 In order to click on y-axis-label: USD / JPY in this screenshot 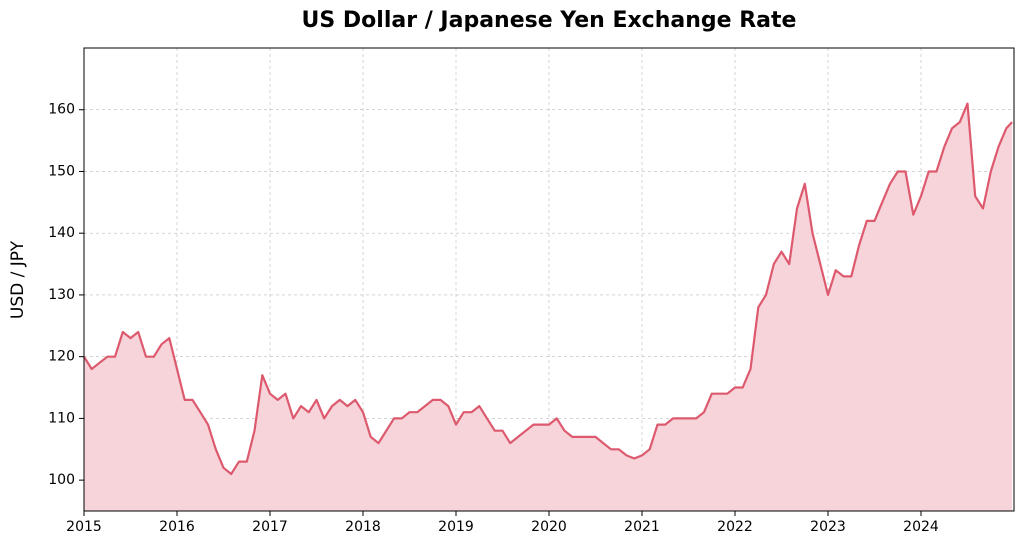, I will do `click(18, 279)`.